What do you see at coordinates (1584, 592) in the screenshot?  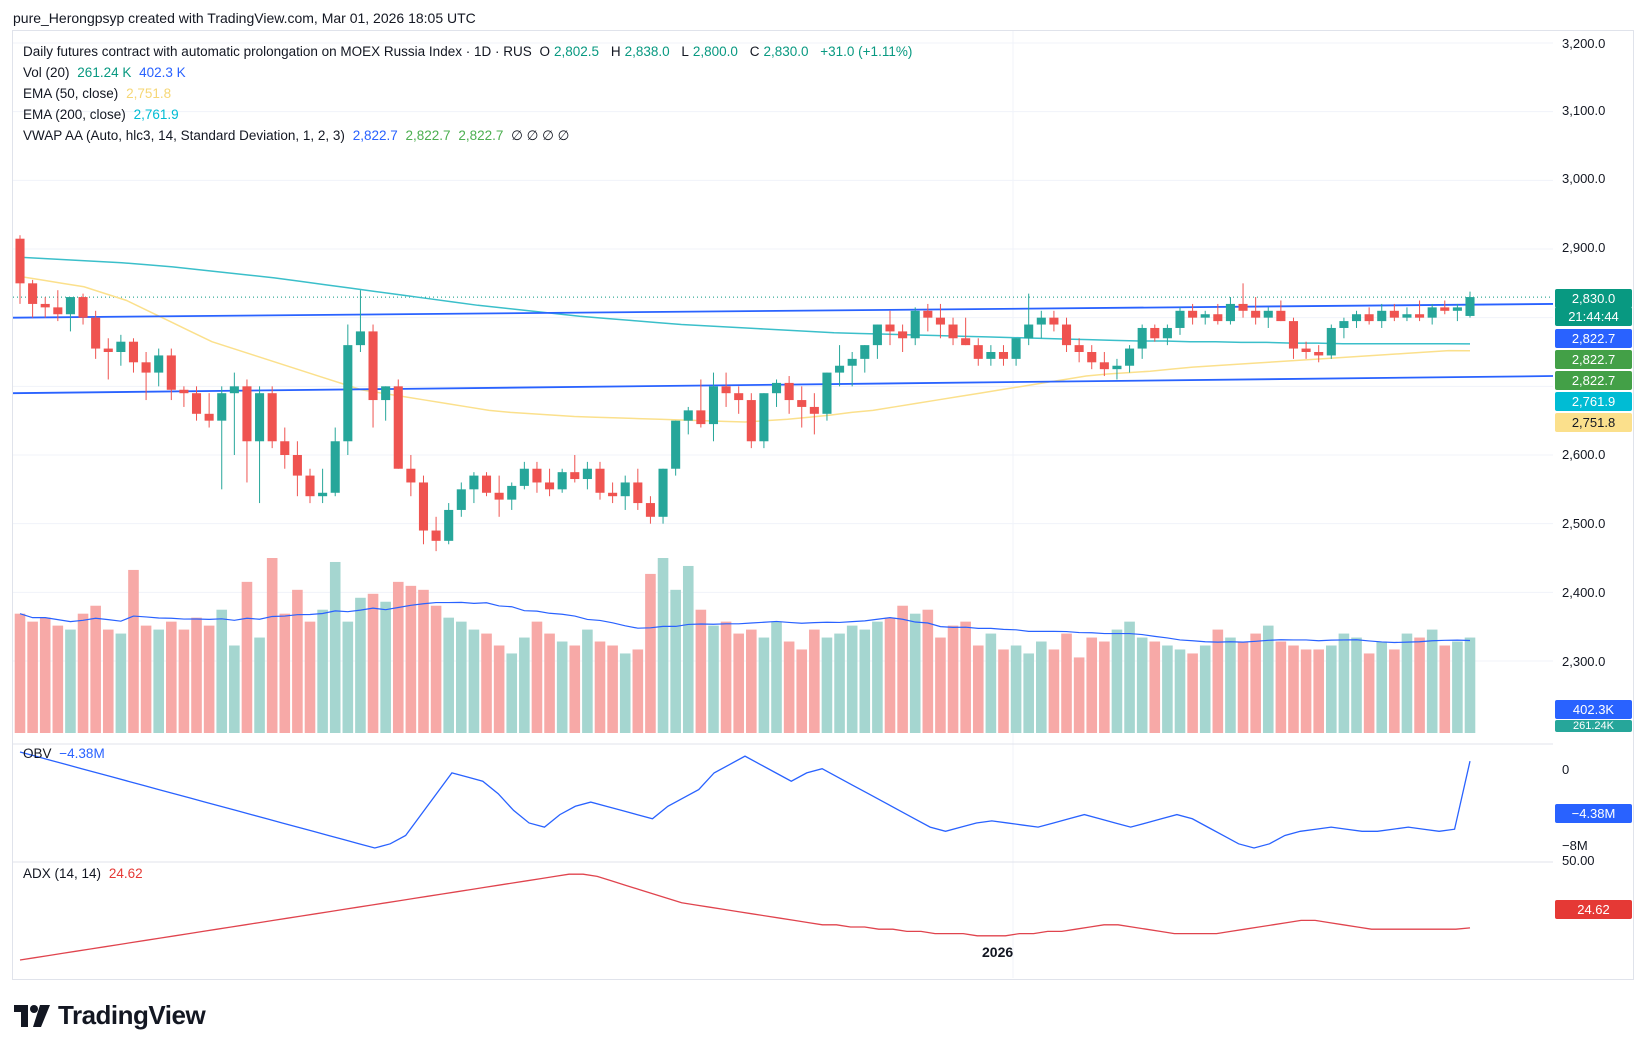 I see `y-tick: 2,400.0` at bounding box center [1584, 592].